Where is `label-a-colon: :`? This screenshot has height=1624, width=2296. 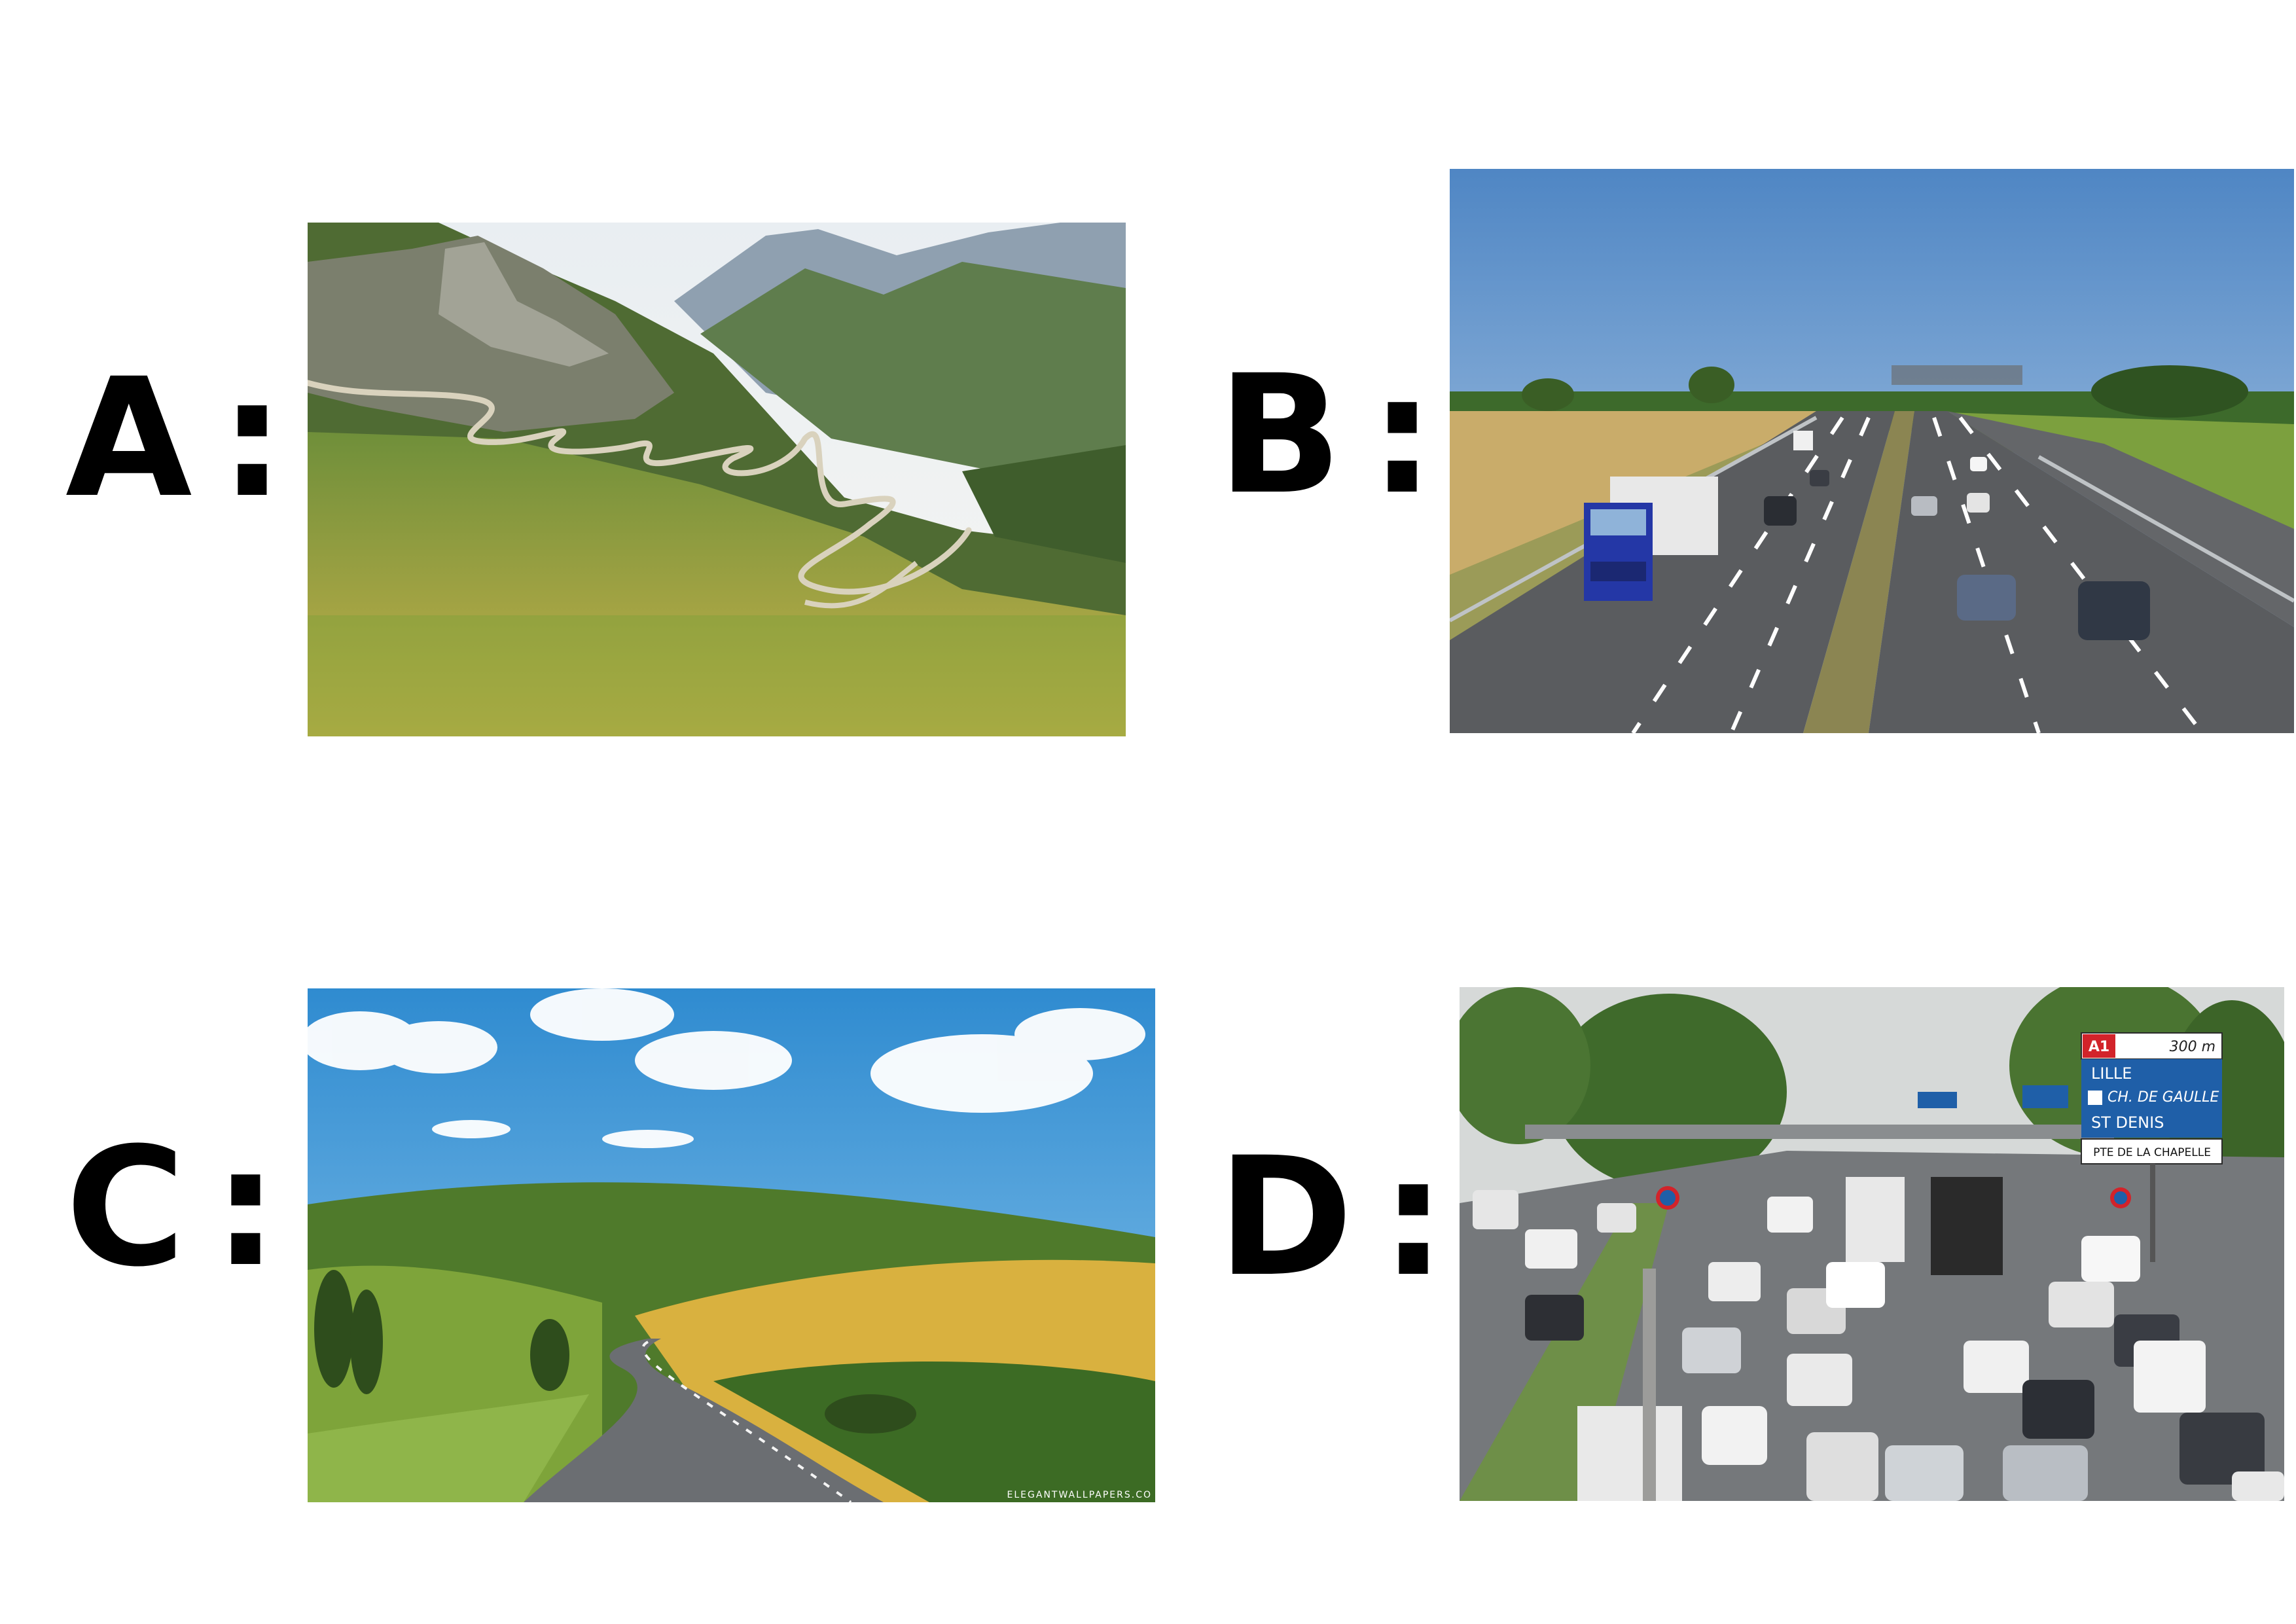
label-a-colon: : is located at coordinates (252, 438).